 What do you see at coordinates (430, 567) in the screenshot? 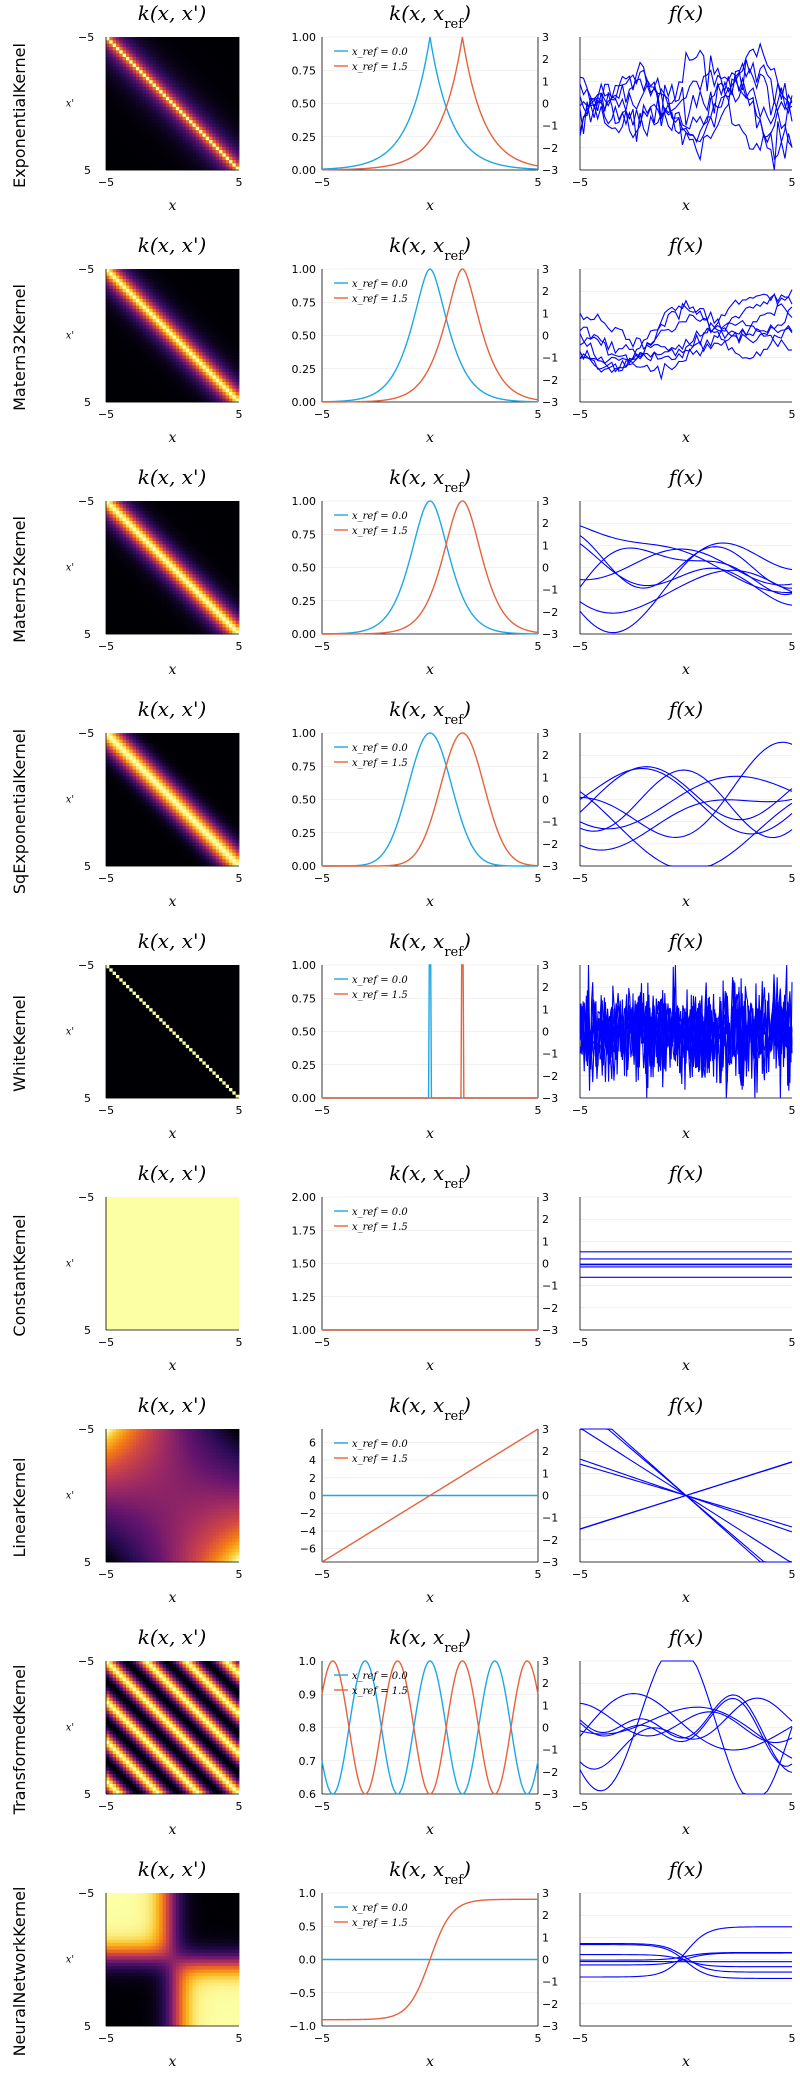
I see `ref-series-line` at bounding box center [430, 567].